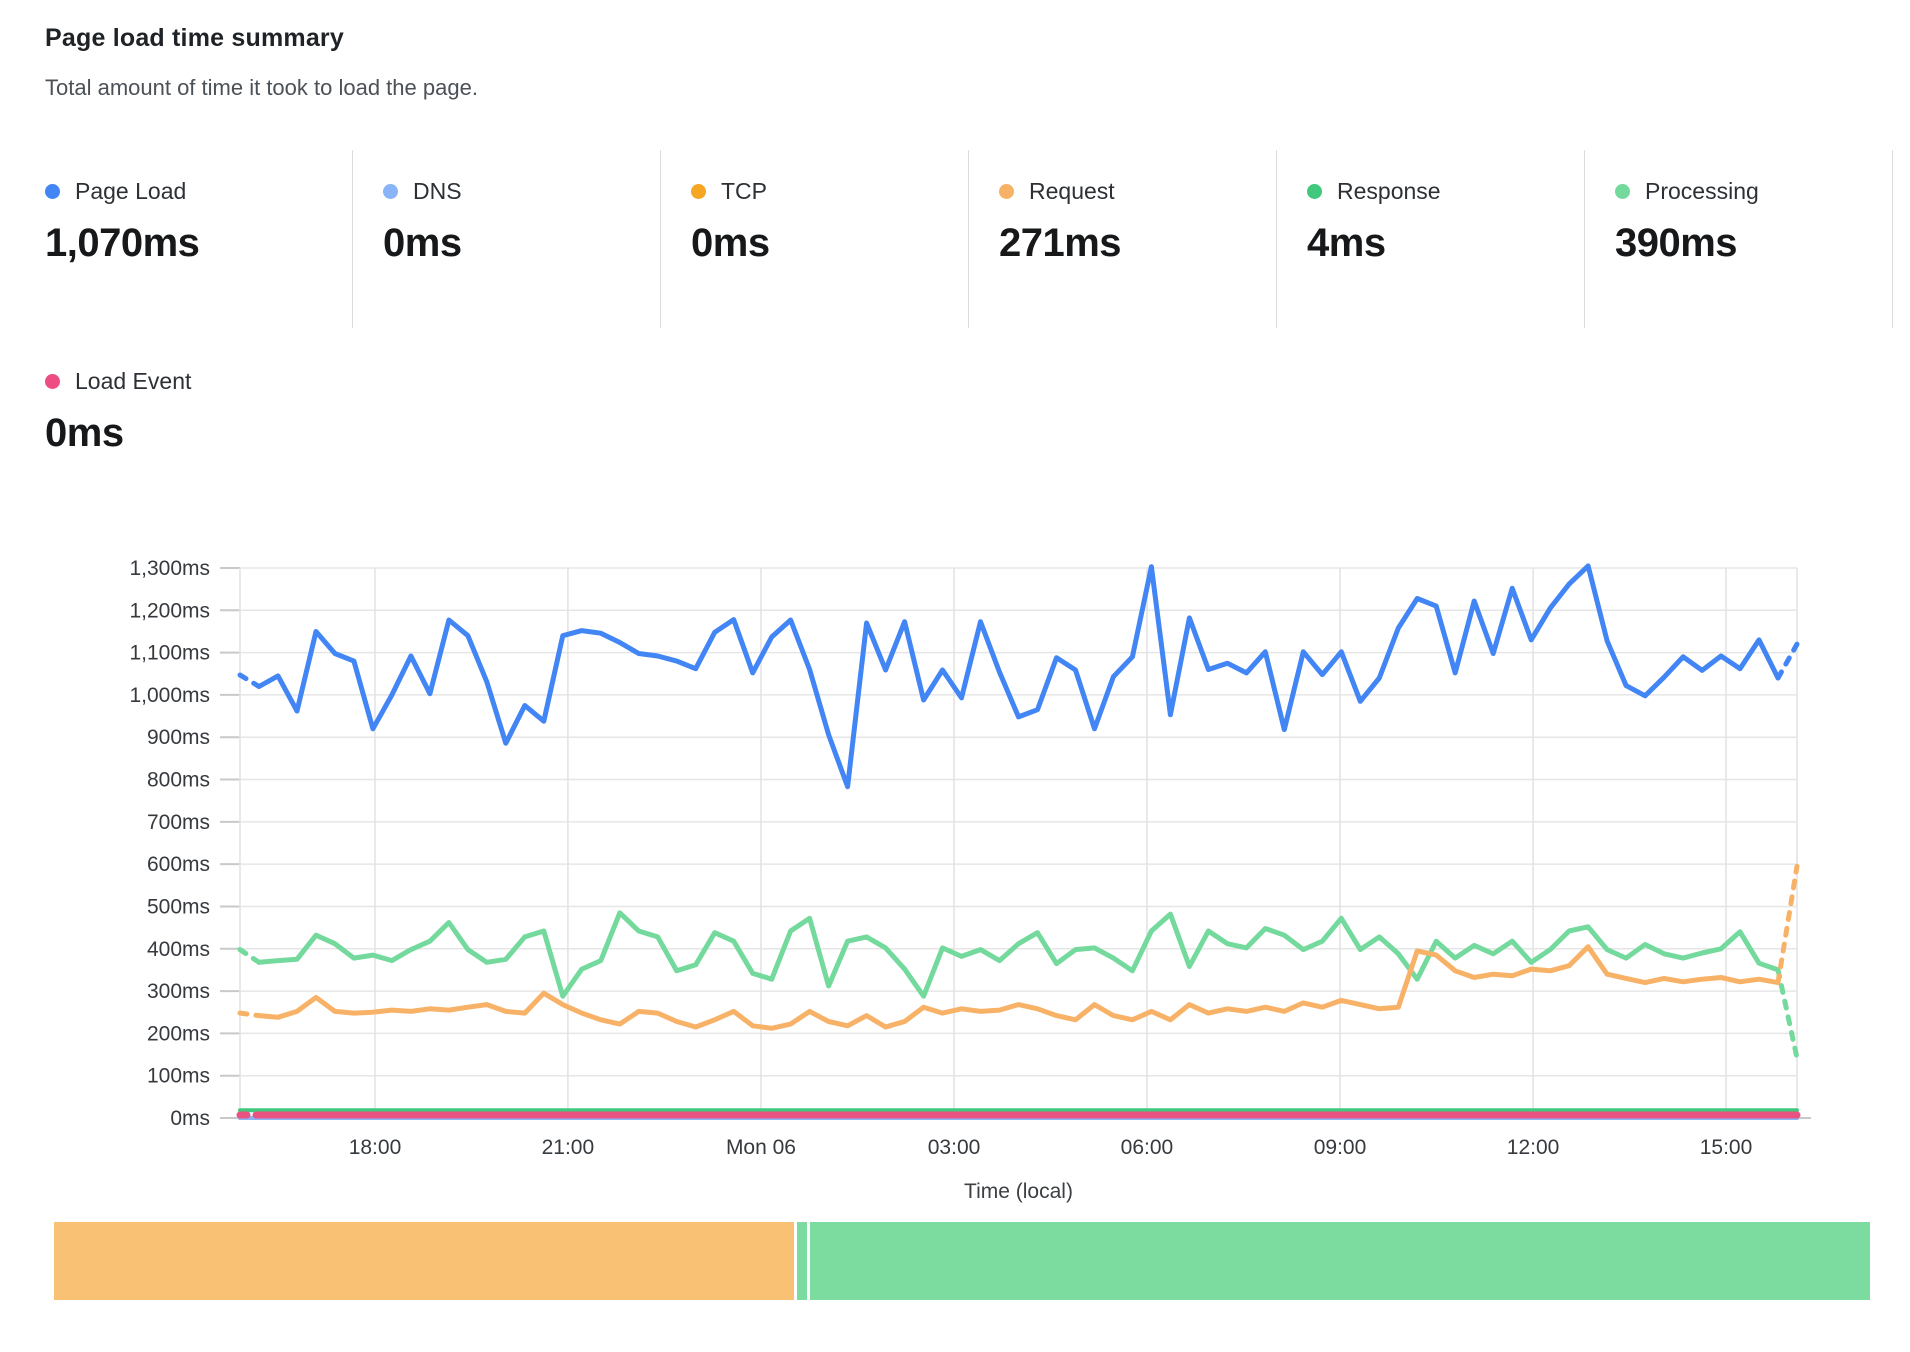 The image size is (1910, 1352). Describe the element at coordinates (131, 191) in the screenshot. I see `page-load-label: Page Load` at that location.